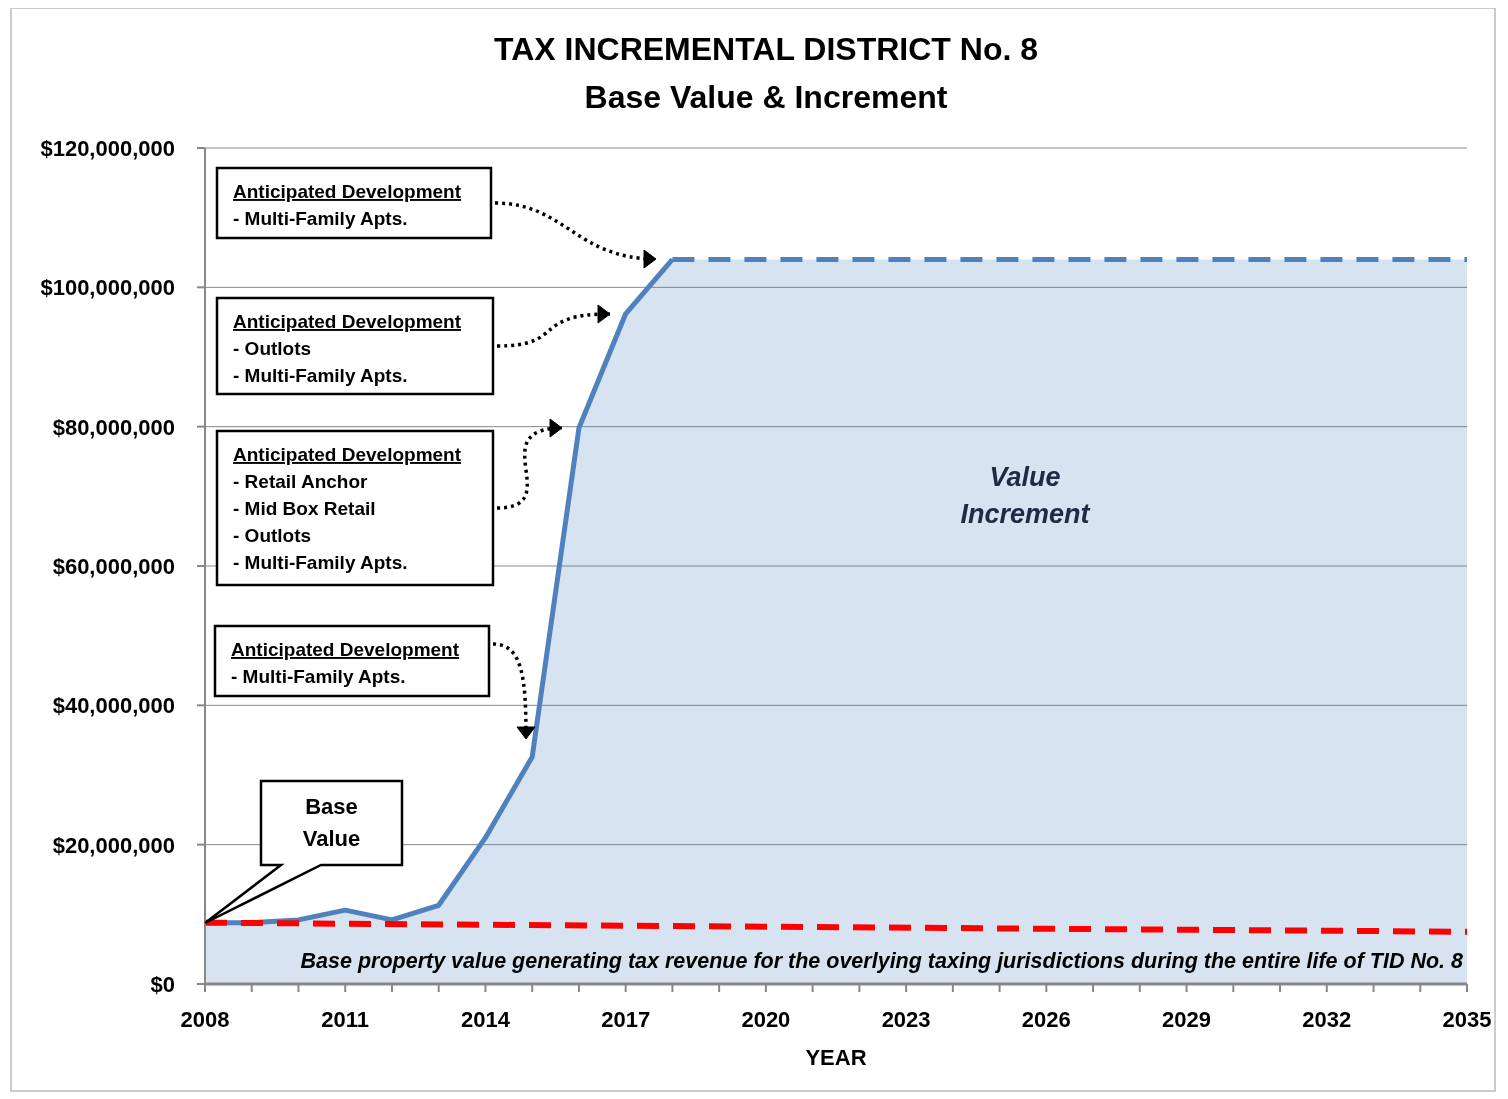 The height and width of the screenshot is (1099, 1508). What do you see at coordinates (107, 288) in the screenshot?
I see `y-tick-label: $100,000,000` at bounding box center [107, 288].